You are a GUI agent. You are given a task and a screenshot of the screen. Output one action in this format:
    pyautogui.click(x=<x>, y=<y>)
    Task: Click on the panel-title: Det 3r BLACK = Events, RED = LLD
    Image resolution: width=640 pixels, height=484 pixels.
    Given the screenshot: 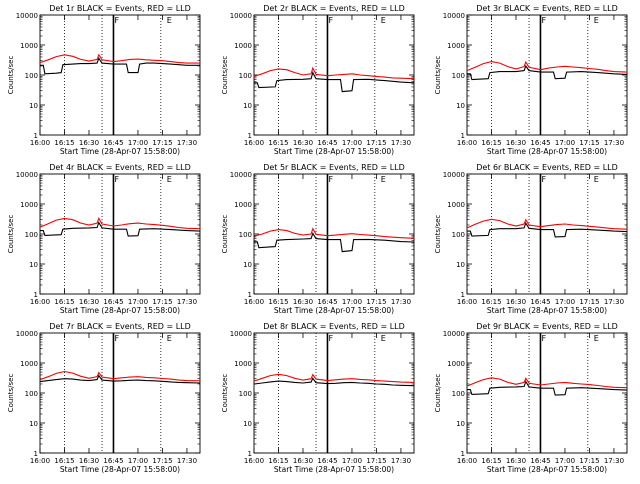 What is the action you would take?
    pyautogui.click(x=547, y=8)
    